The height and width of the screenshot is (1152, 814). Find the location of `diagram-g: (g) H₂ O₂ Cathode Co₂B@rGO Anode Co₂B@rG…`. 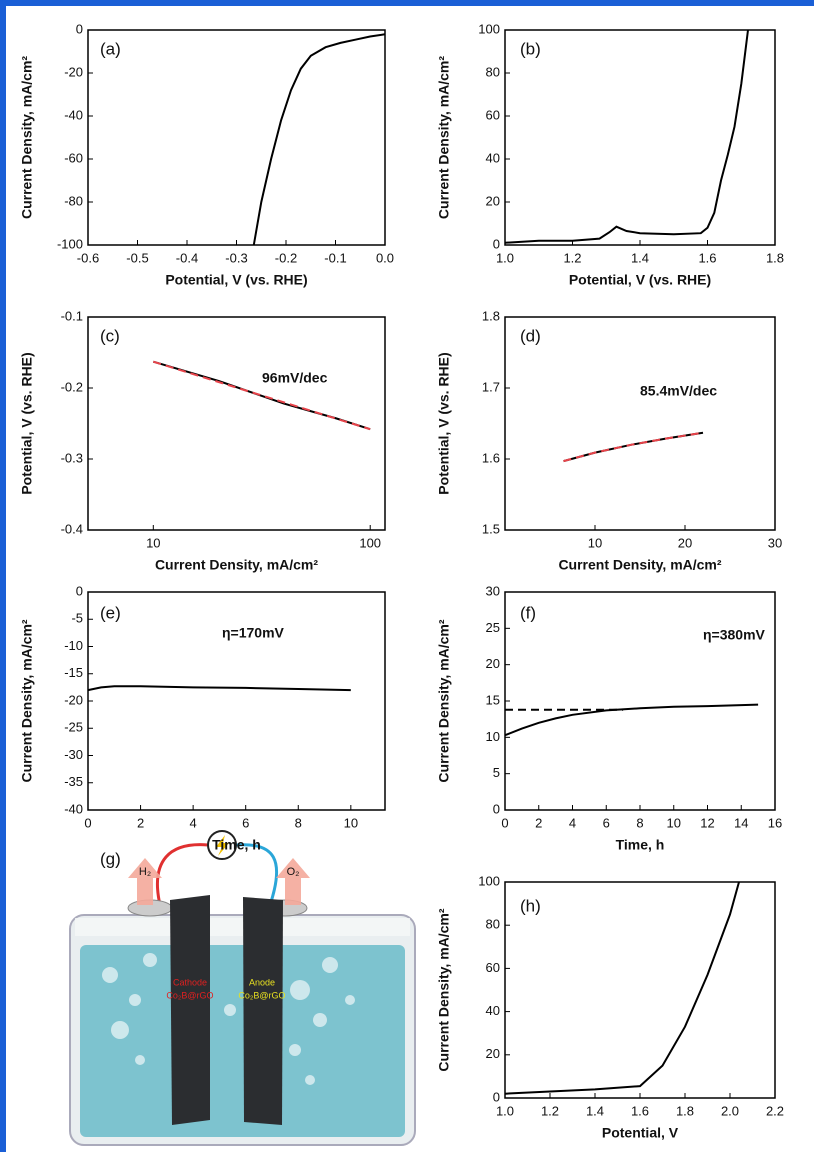

diagram-g: (g) H₂ O₂ Cathode Co₂B@rGO Anode Co₂B@rG… is located at coordinates (242, 988).